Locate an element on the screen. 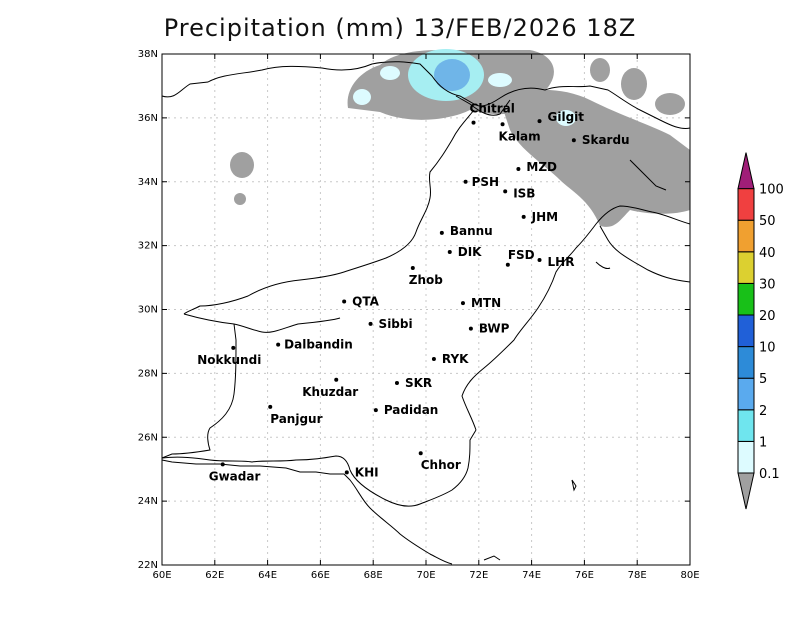  x-tick-label: 80E is located at coordinates (689, 575).